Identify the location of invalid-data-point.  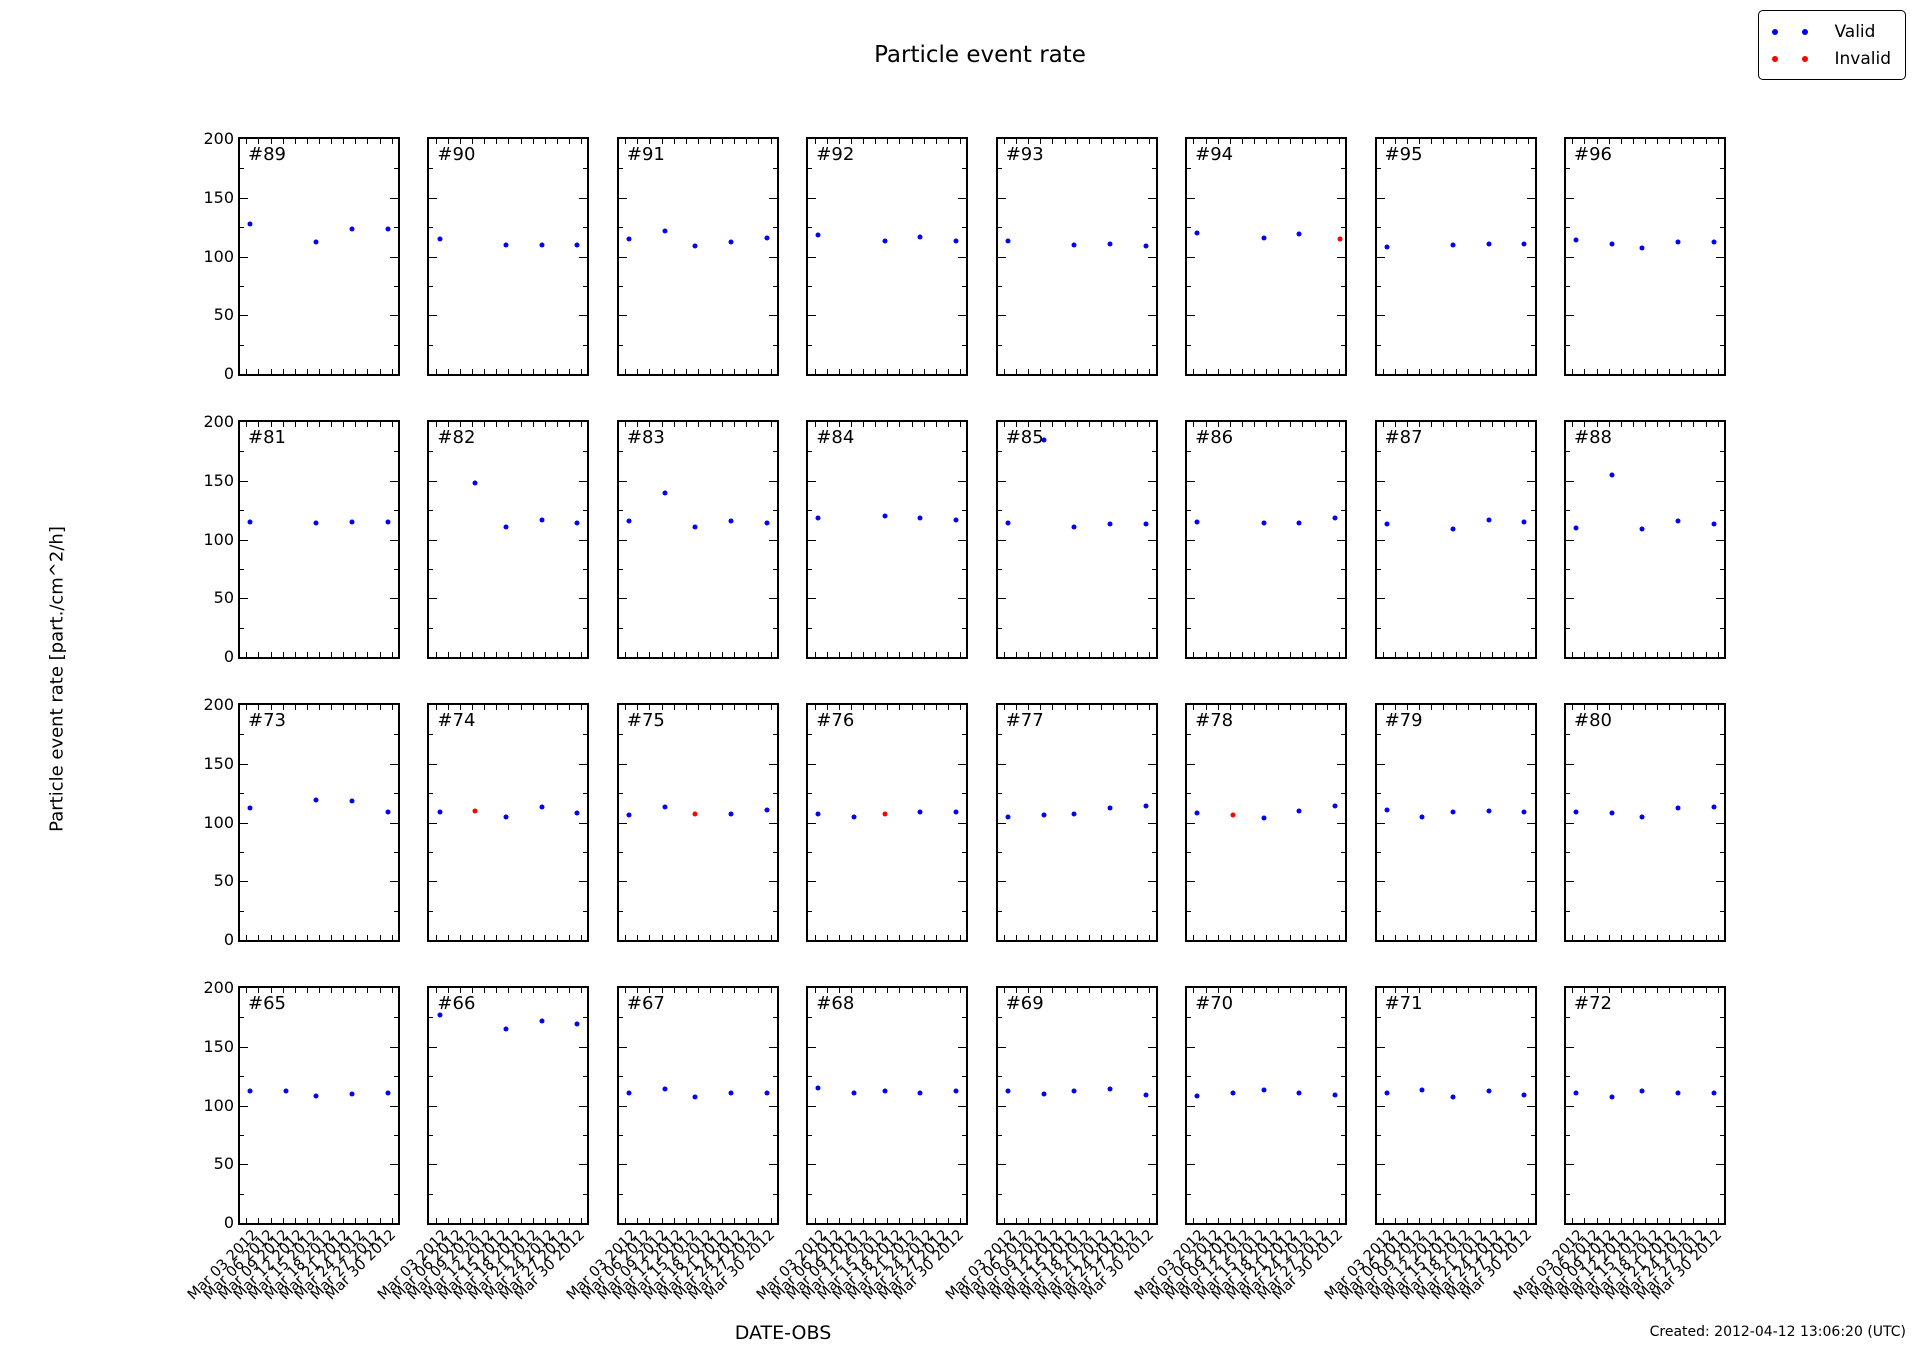
(1233, 815).